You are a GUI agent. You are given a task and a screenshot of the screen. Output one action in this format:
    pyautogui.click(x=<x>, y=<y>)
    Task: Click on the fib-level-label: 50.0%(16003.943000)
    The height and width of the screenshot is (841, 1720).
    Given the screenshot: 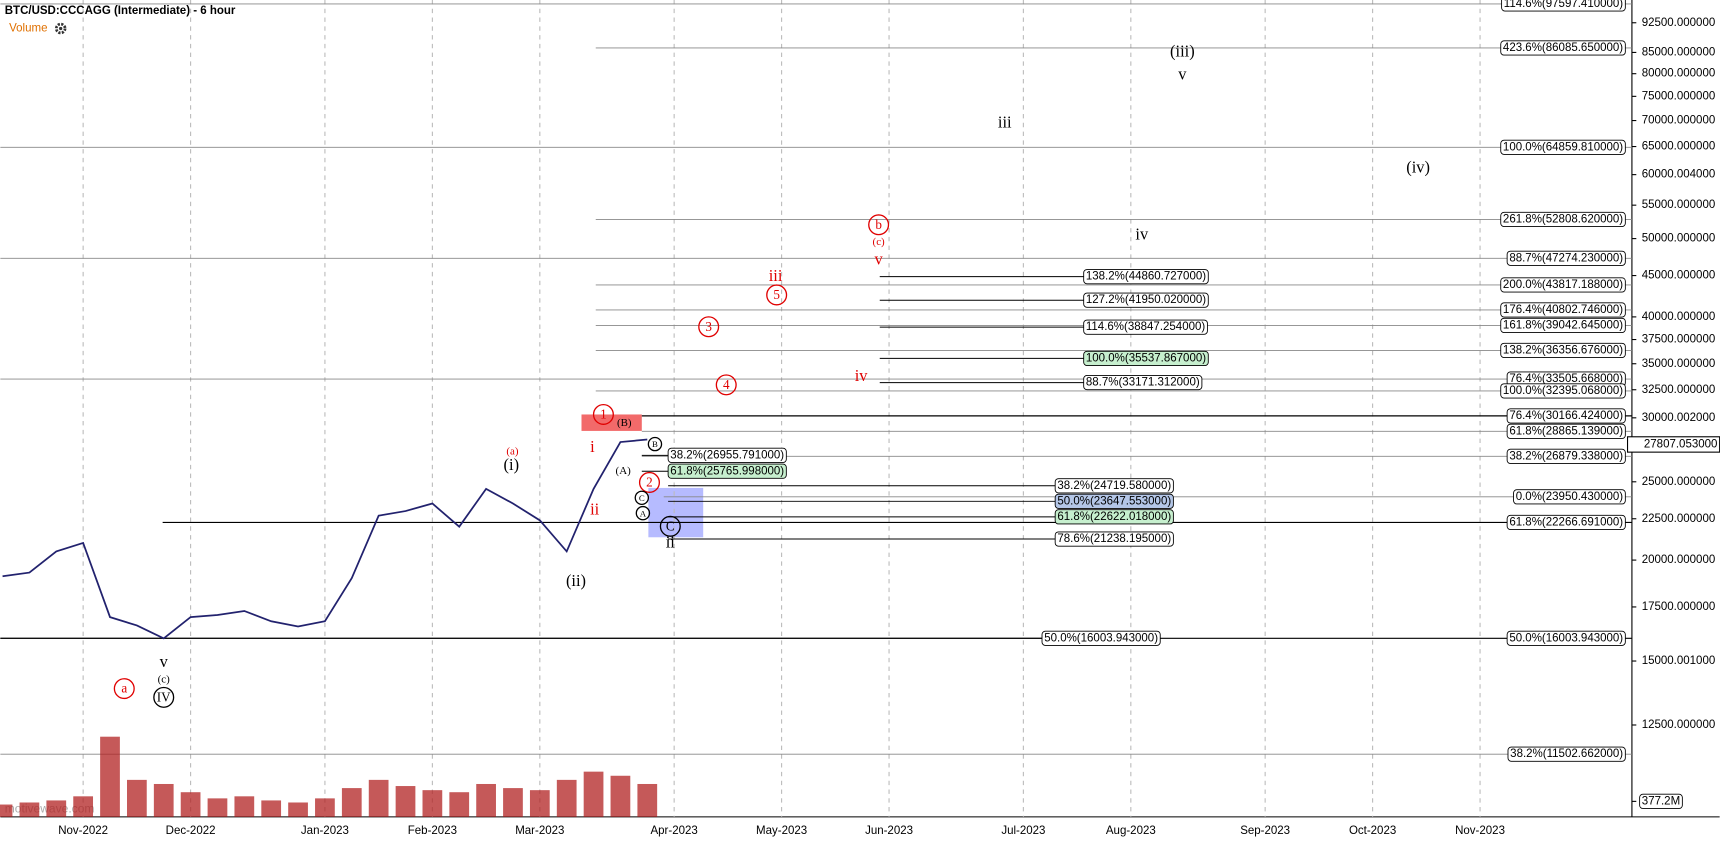 What is the action you would take?
    pyautogui.click(x=1101, y=638)
    